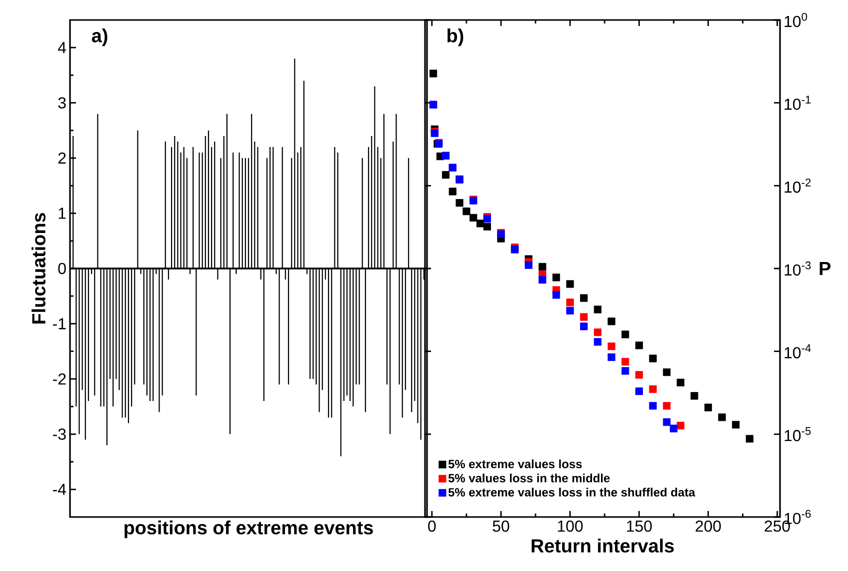  Describe the element at coordinates (100, 37) in the screenshot. I see `annotation: a)` at that location.